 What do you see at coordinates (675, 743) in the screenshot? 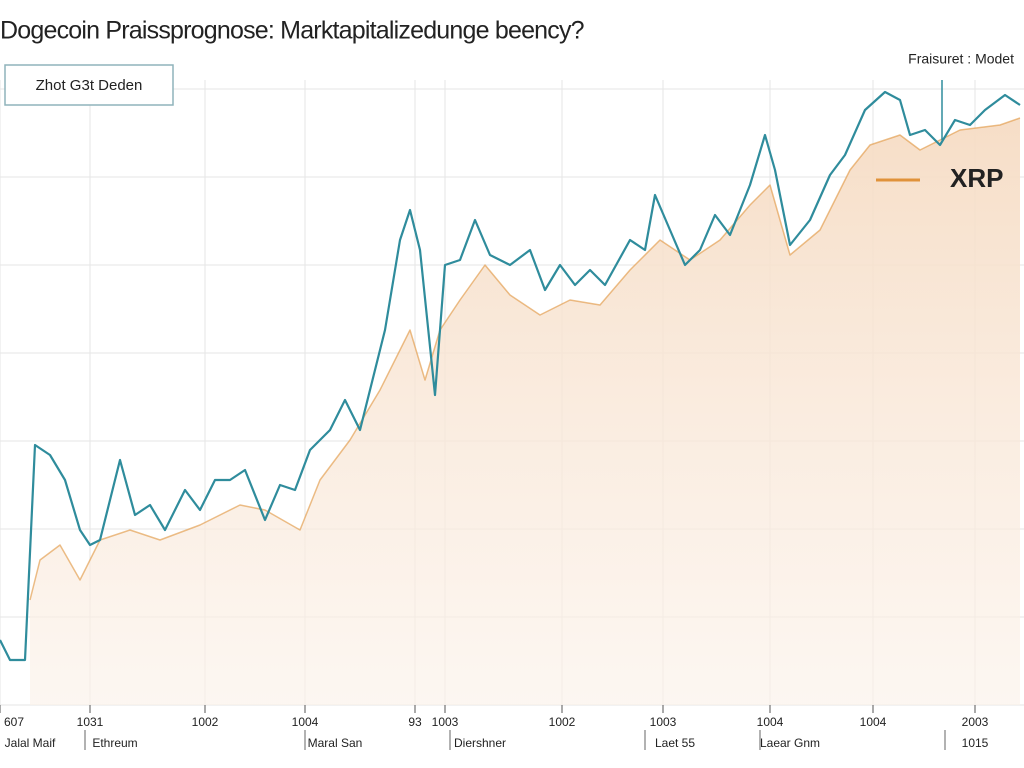
I see `x-sublabel: Laet 55` at bounding box center [675, 743].